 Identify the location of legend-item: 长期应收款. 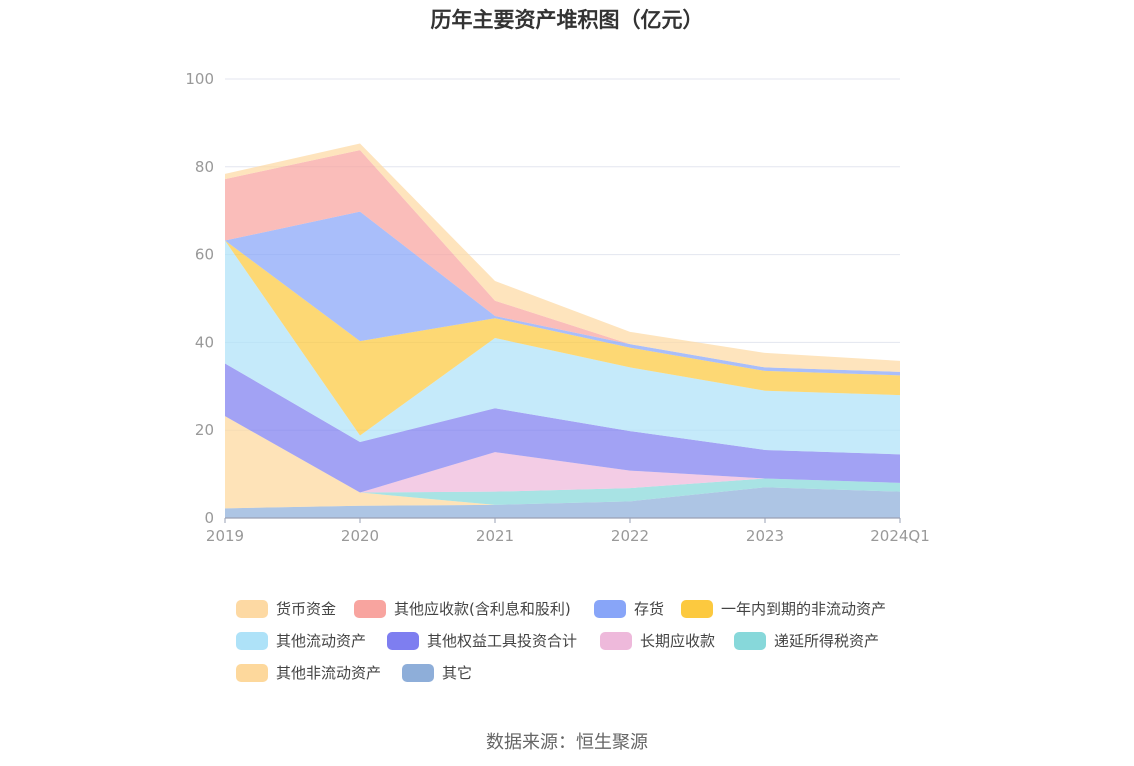
(657, 640).